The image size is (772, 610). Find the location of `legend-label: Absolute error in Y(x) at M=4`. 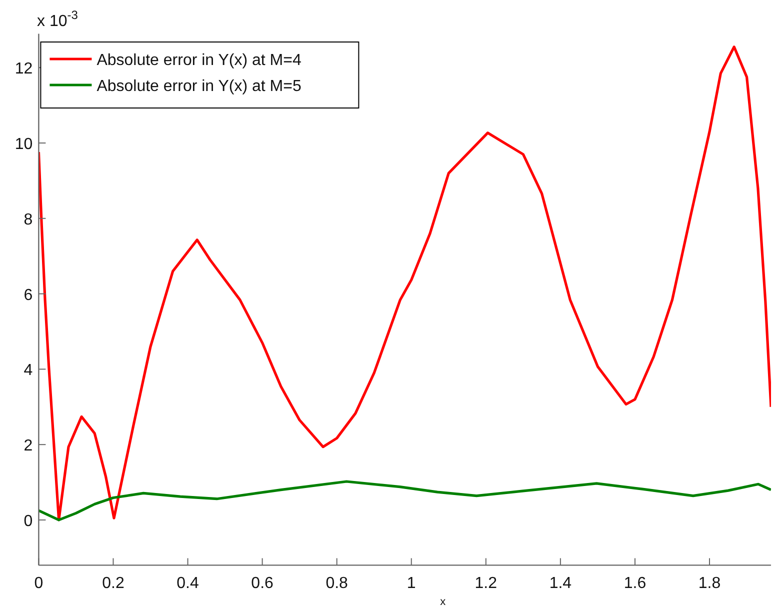

legend-label: Absolute error in Y(x) at M=4 is located at coordinates (199, 60).